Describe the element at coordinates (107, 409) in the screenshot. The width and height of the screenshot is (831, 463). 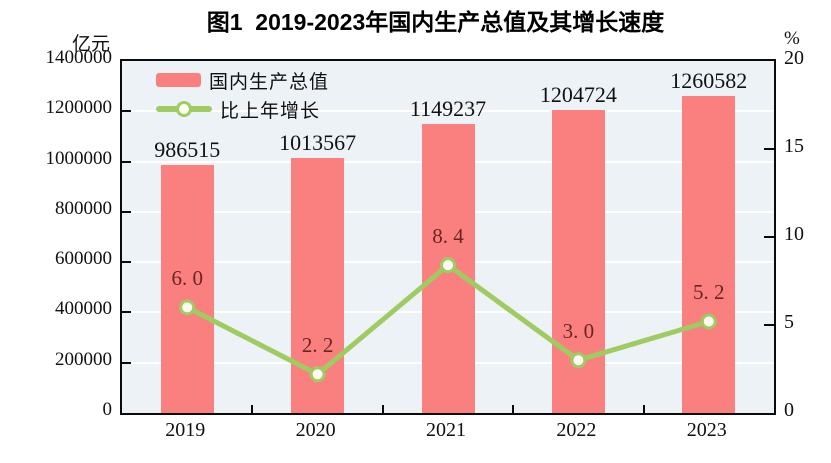
I see `left-axis-tick-label: 0` at that location.